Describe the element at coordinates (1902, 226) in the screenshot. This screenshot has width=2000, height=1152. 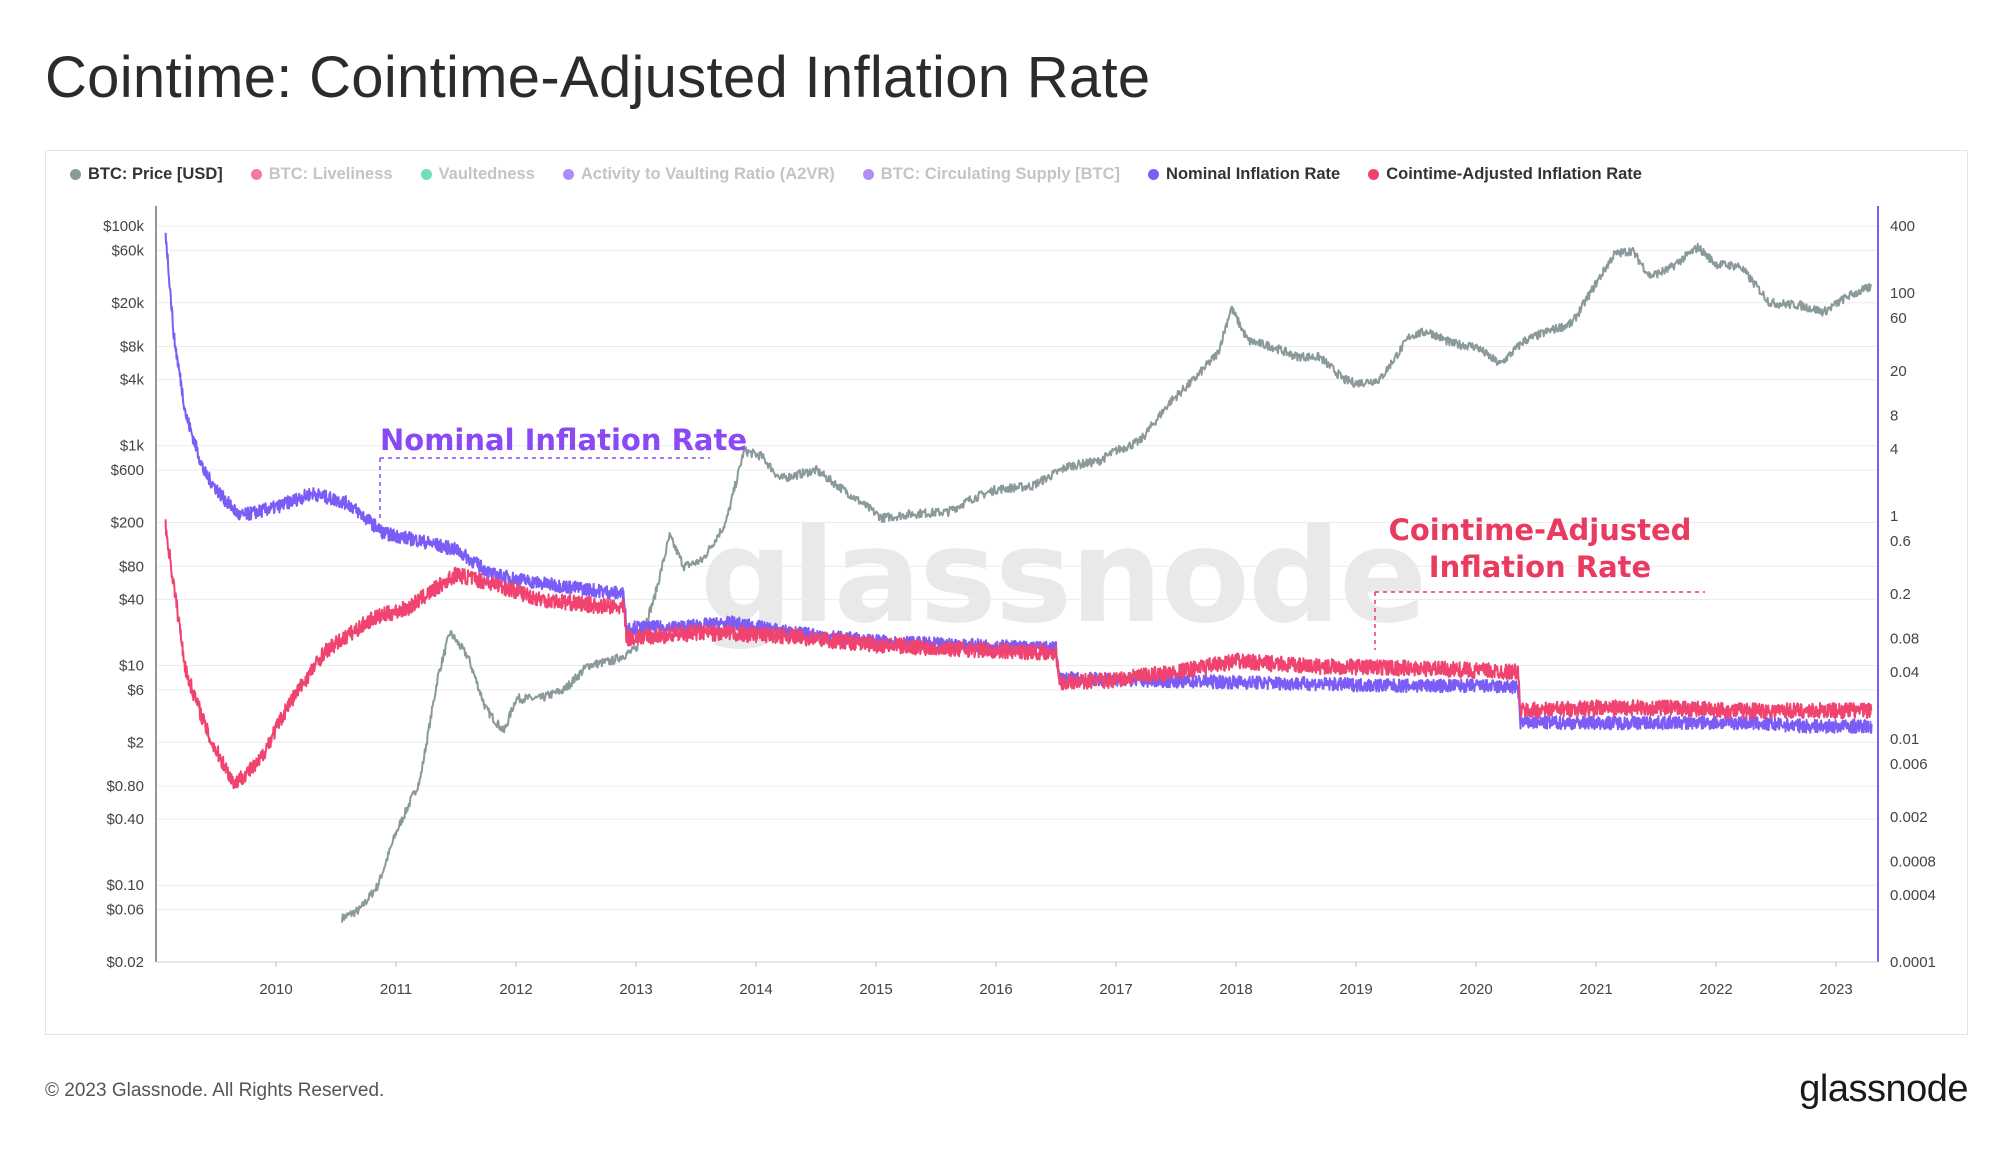
I see `y-right-tick-label: 400` at that location.